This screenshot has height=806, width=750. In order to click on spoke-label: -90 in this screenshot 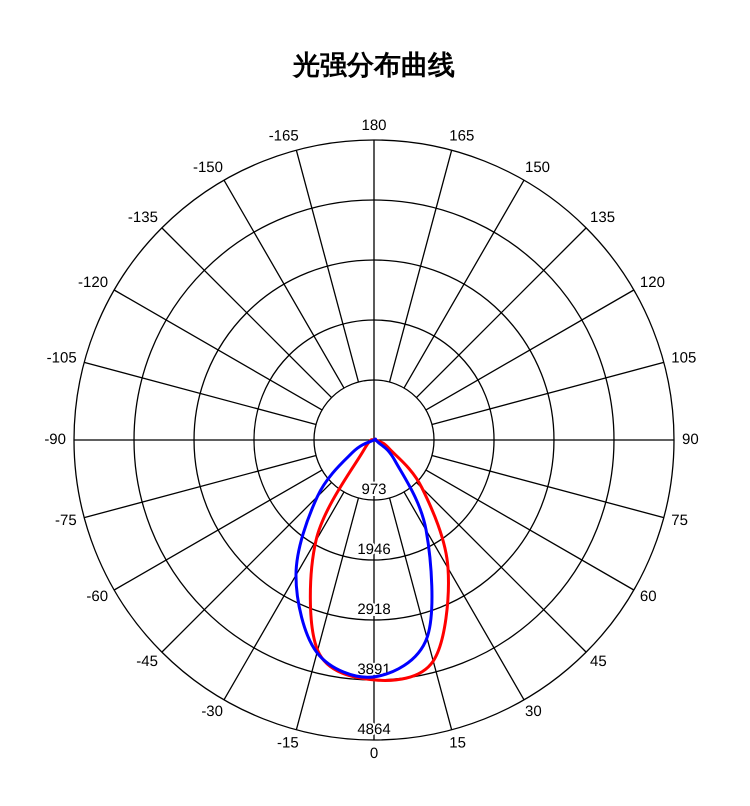, I will do `click(55, 439)`.